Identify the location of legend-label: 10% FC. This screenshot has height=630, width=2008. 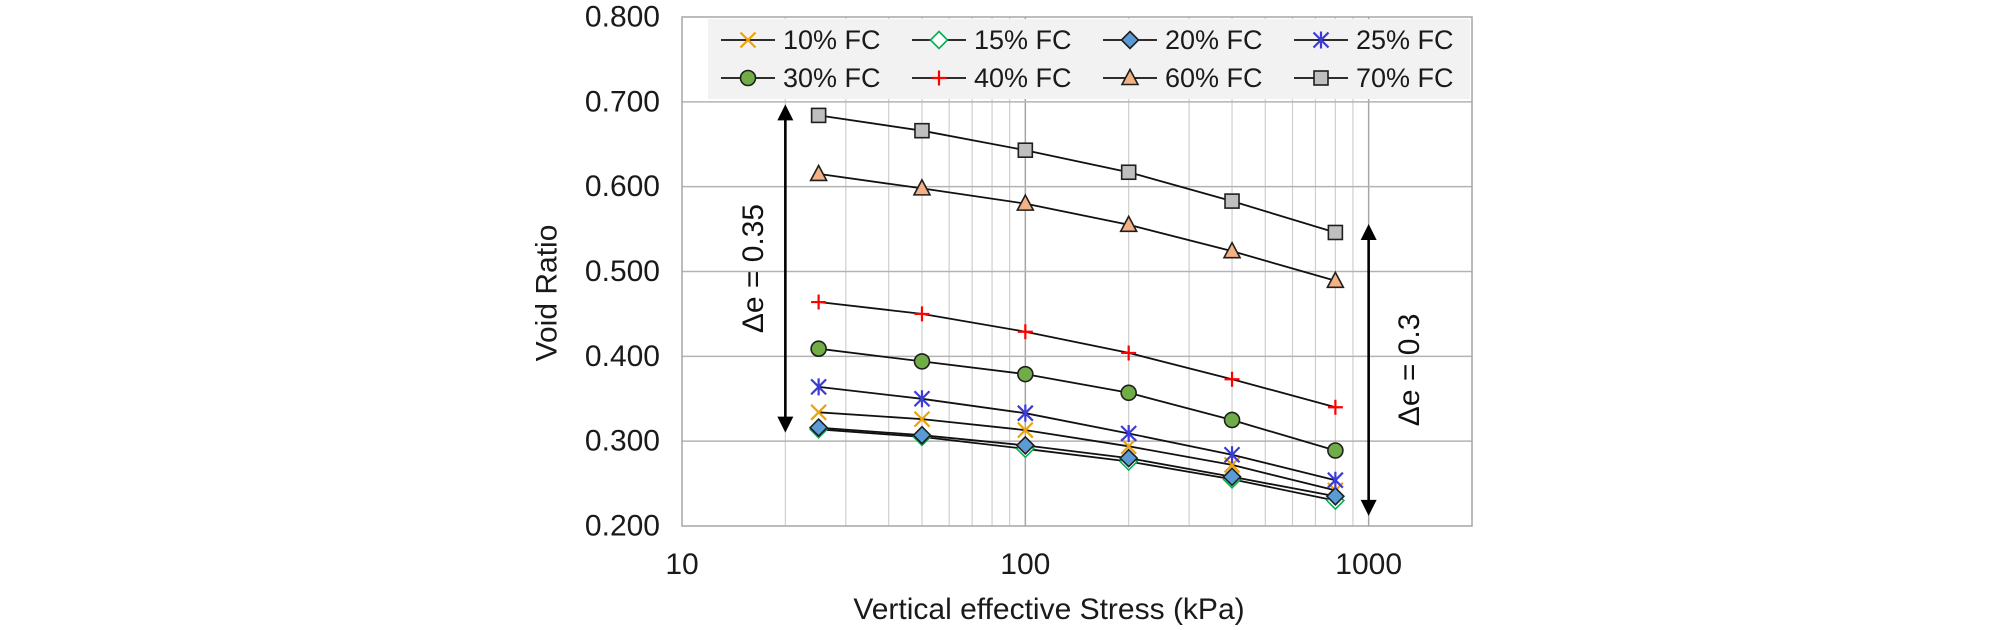
(832, 40).